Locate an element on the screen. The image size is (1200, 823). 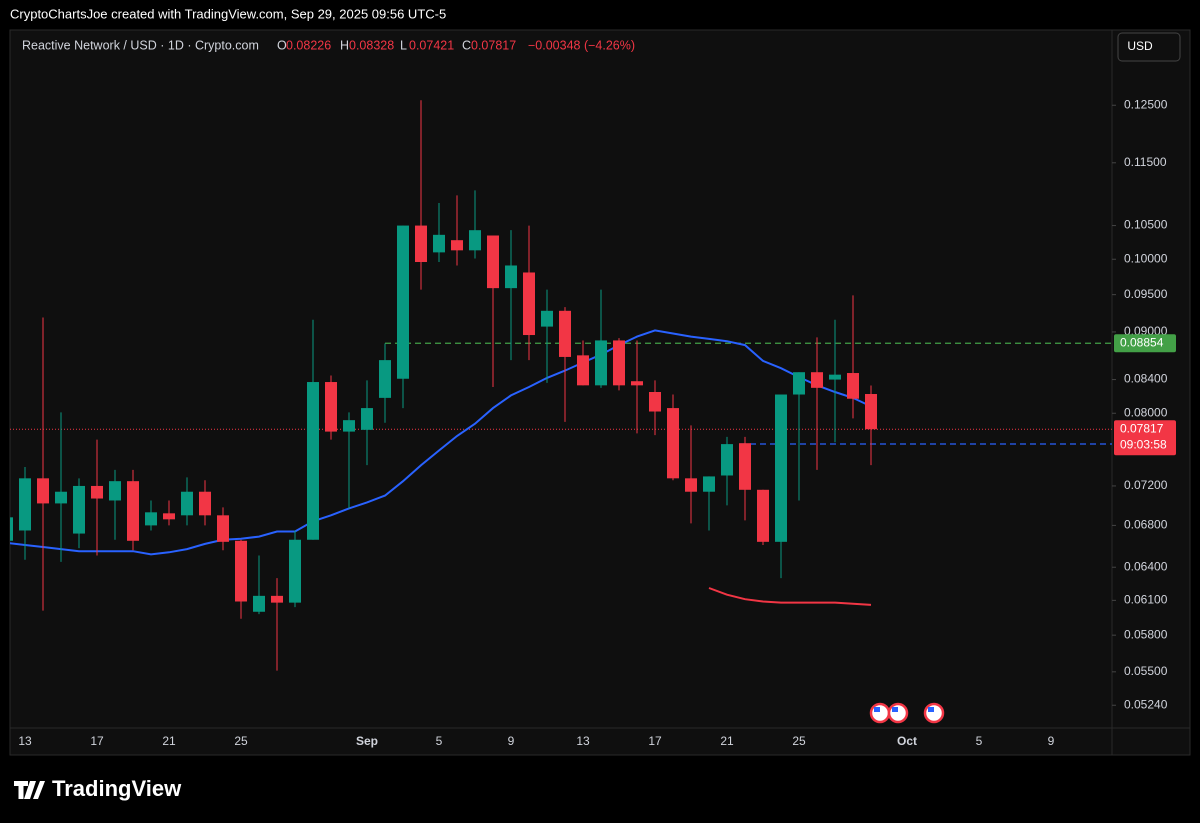
x-tick-label: Oct is located at coordinates (907, 741).